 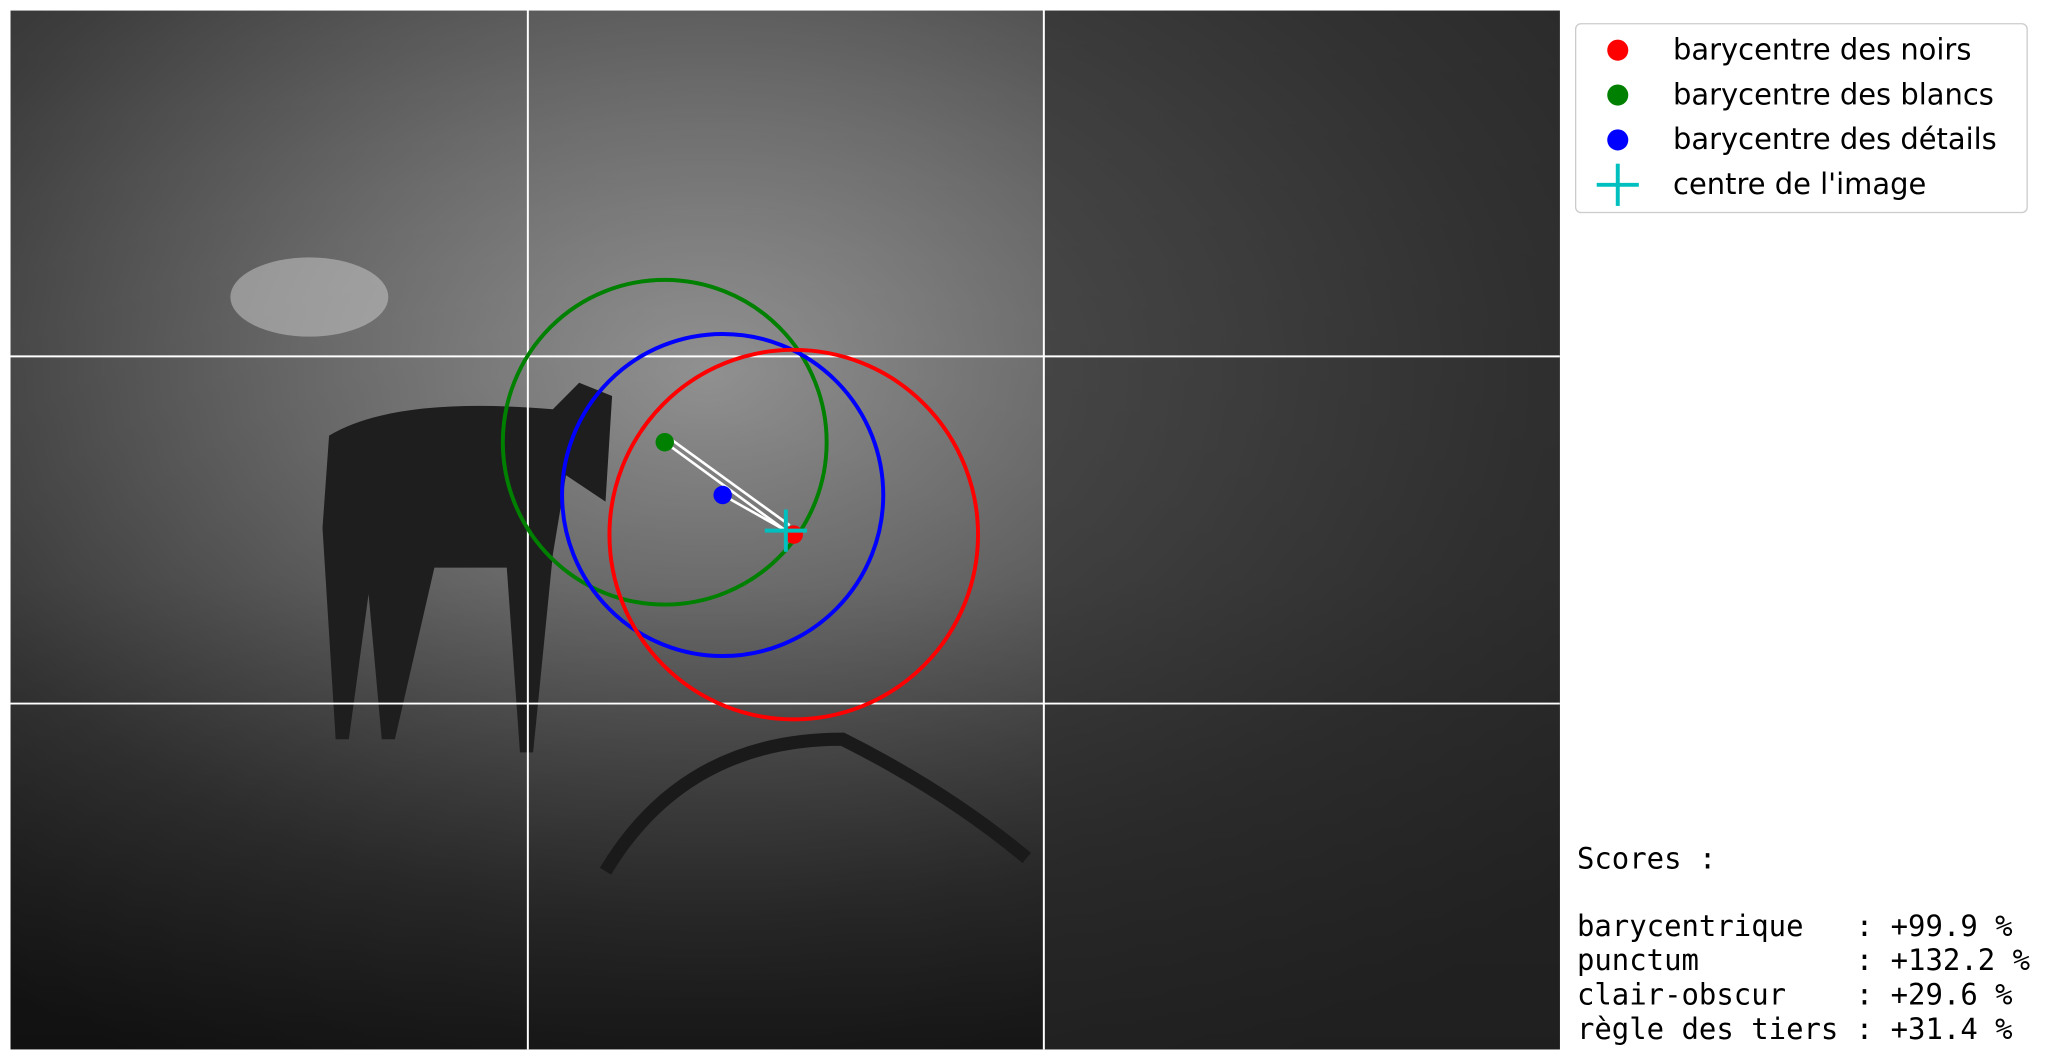 I want to click on score-line: clair-obscur : +29.6 %, so click(x=1795, y=994).